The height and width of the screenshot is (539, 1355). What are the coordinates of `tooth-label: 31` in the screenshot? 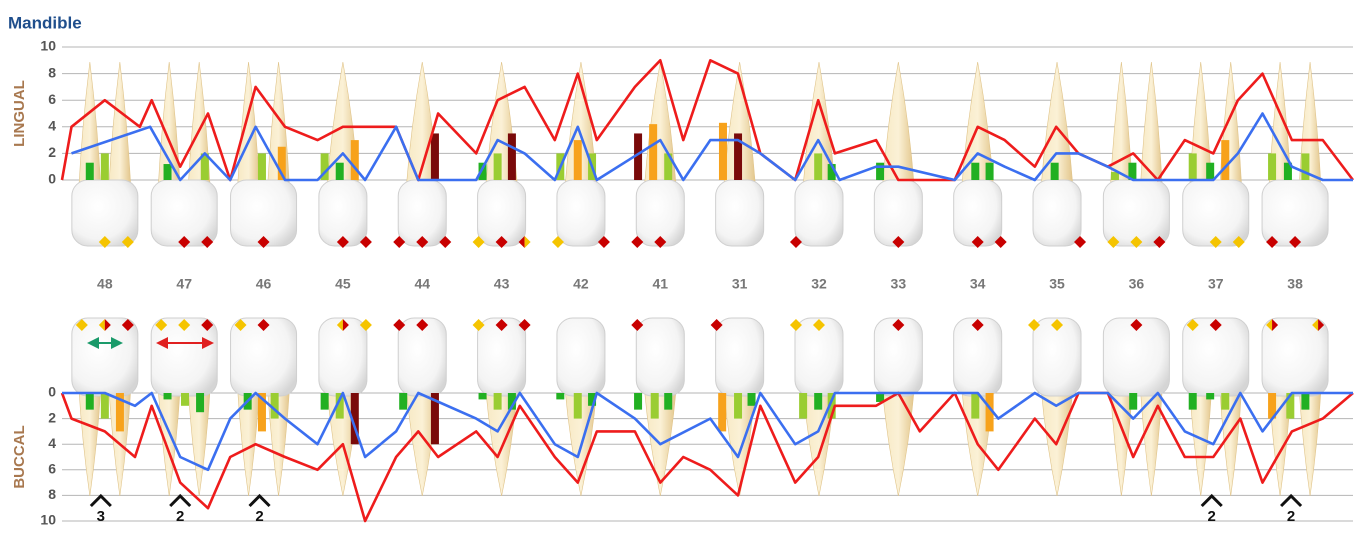 It's located at (740, 284).